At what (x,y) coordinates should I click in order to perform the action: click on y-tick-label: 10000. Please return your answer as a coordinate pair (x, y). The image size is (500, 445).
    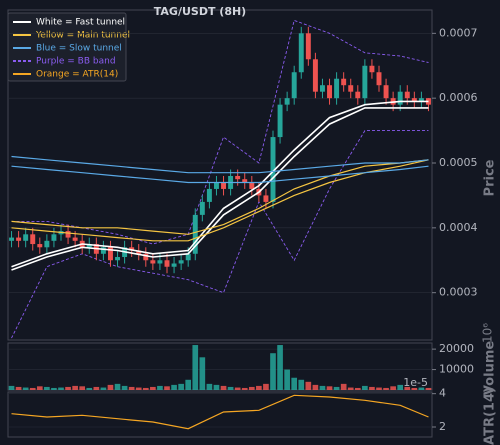
    Looking at the image, I should click on (456, 369).